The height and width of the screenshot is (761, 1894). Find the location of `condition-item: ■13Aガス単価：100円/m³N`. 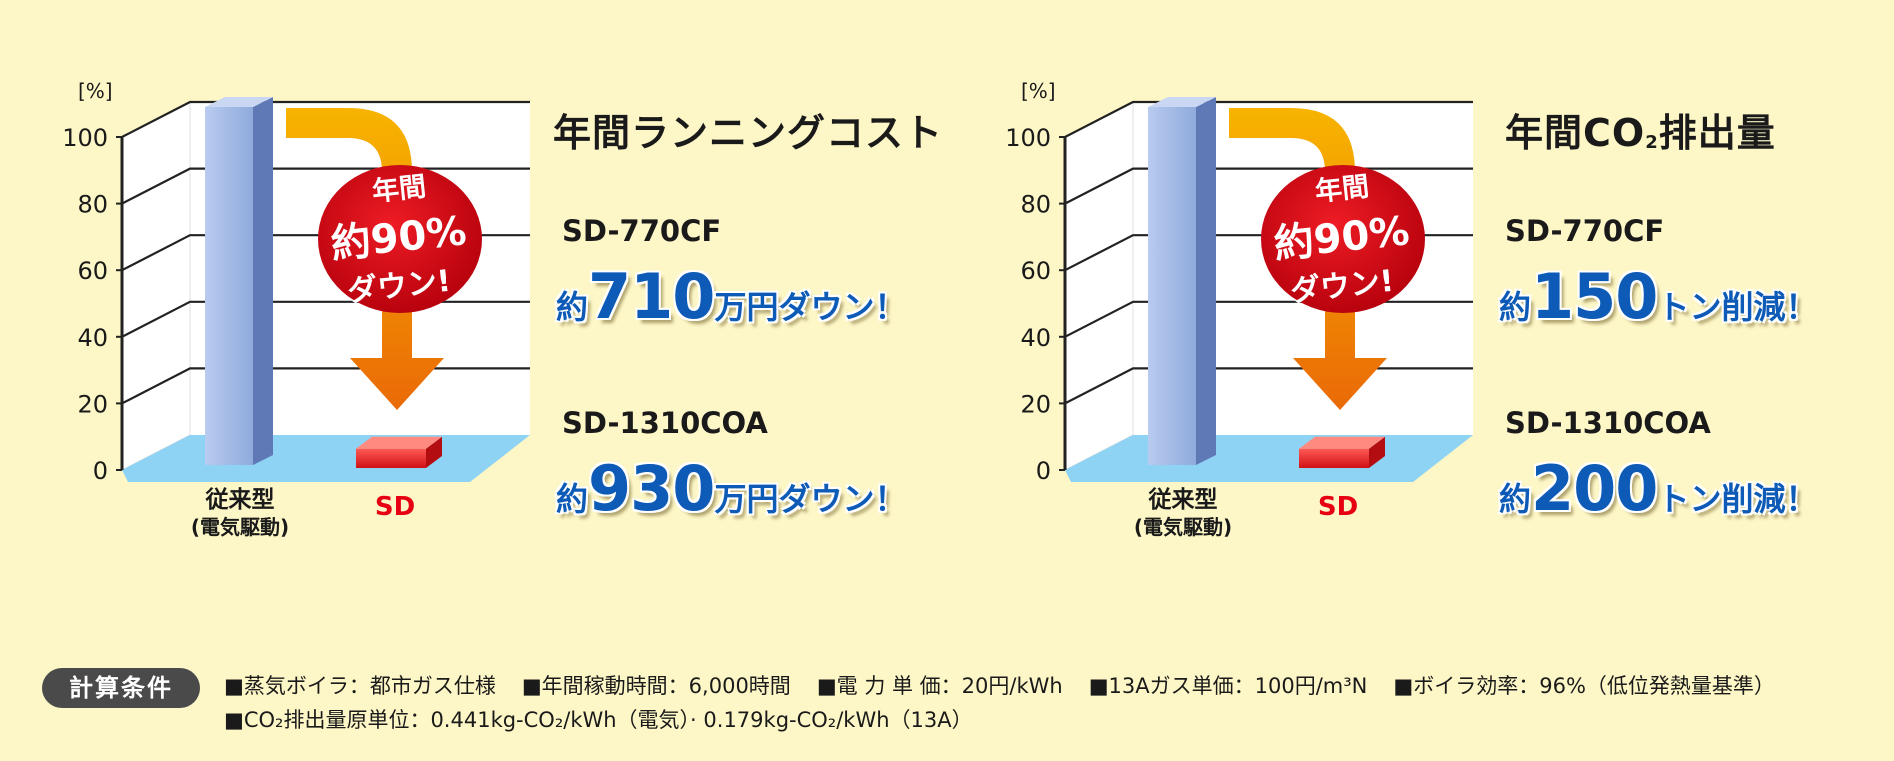

condition-item: ■13Aガス単価：100円/m³N is located at coordinates (1228, 686).